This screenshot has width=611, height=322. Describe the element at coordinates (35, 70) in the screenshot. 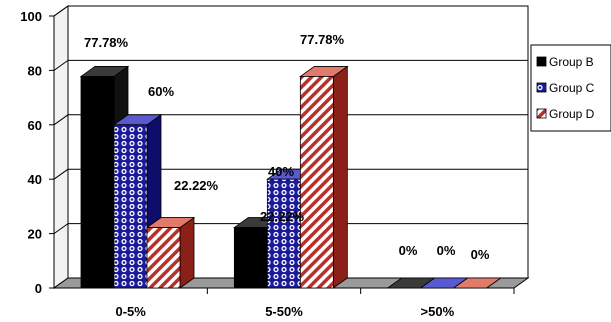

I see `y-tick-label: 80` at that location.